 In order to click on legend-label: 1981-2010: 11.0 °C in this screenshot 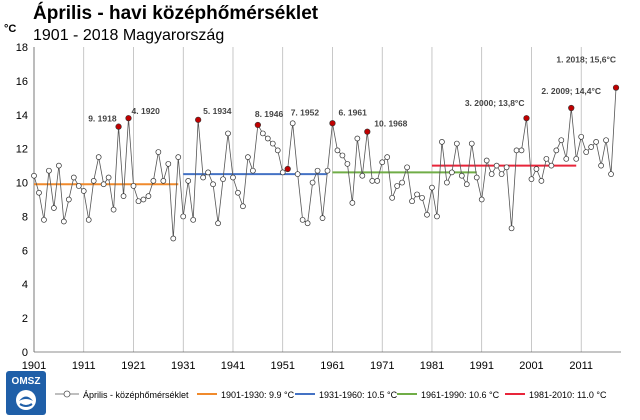, I will do `click(568, 395)`.